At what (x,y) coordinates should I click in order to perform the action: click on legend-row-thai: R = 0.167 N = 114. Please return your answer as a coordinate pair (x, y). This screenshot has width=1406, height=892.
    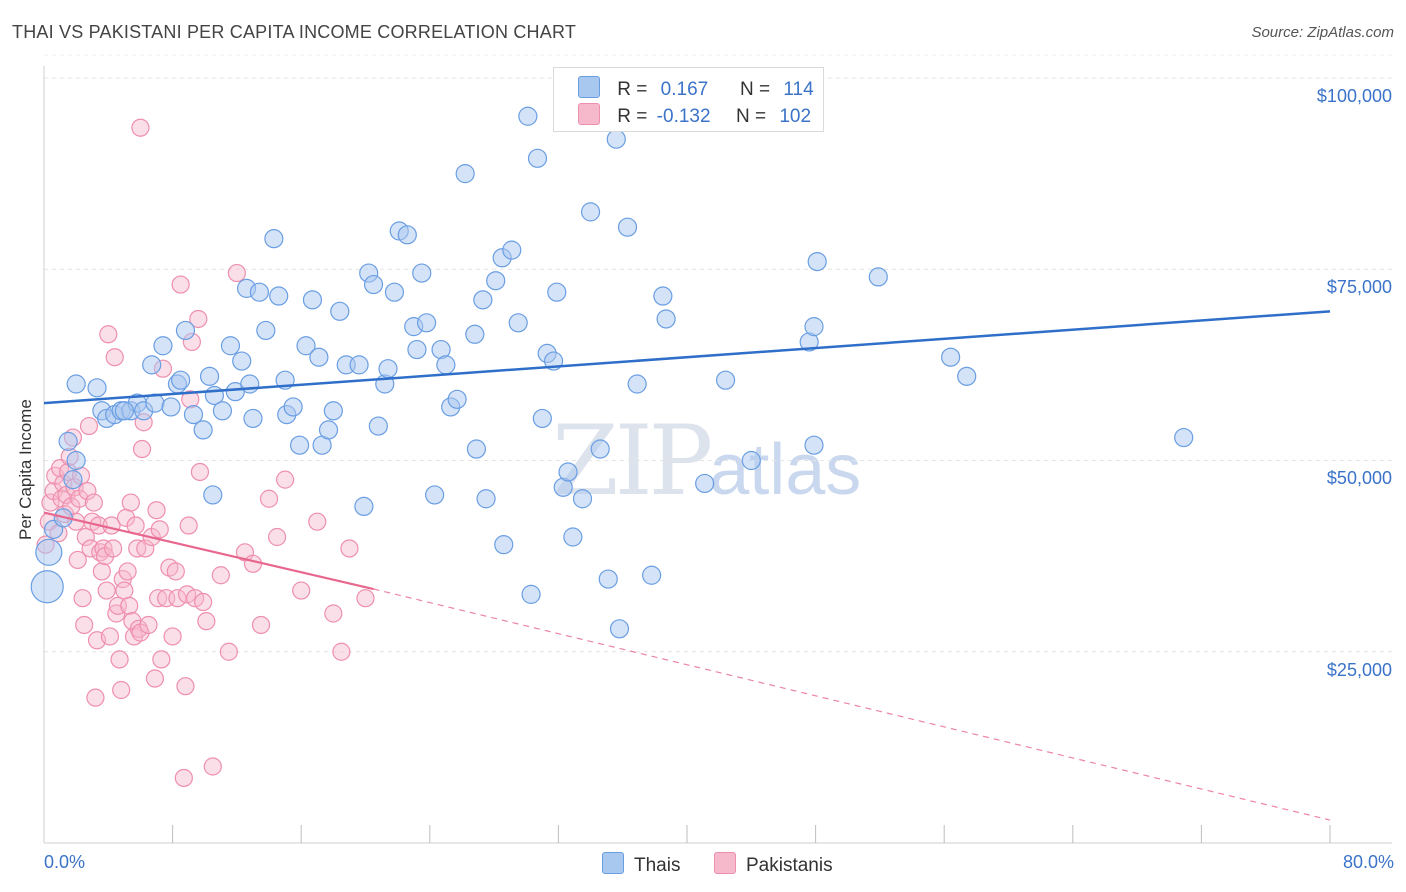
    Looking at the image, I should click on (696, 88).